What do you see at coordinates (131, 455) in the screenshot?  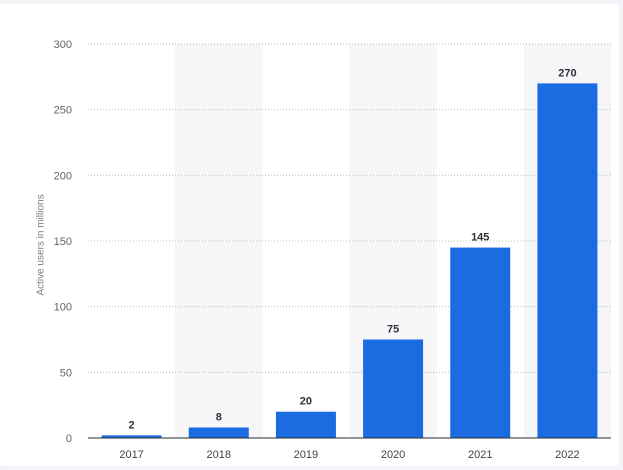 I see `x-tick-label: 2017` at bounding box center [131, 455].